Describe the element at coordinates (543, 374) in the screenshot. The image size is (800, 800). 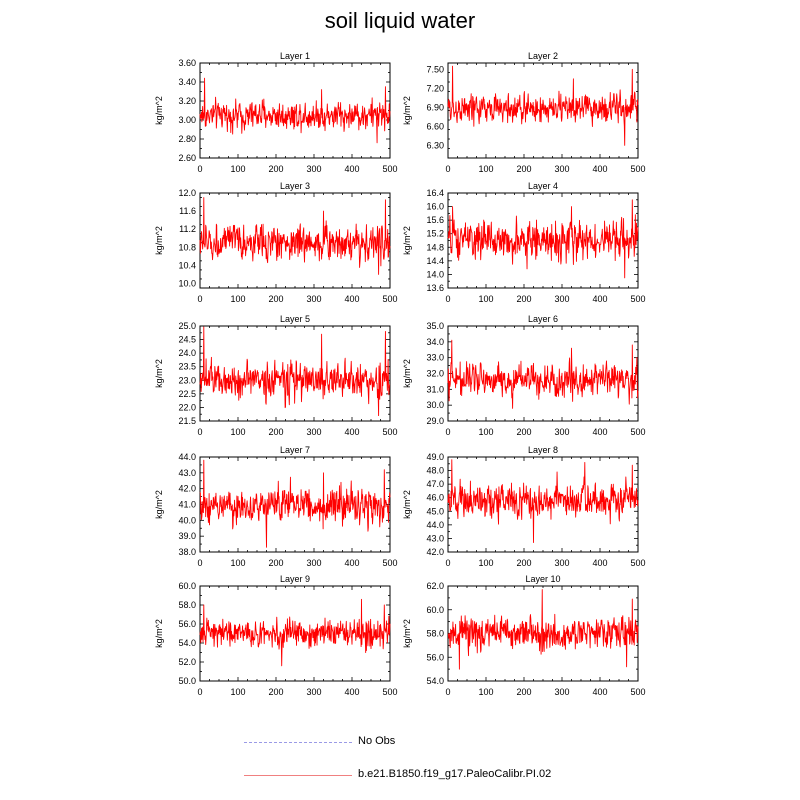
I see `layer-6-series-line` at that location.